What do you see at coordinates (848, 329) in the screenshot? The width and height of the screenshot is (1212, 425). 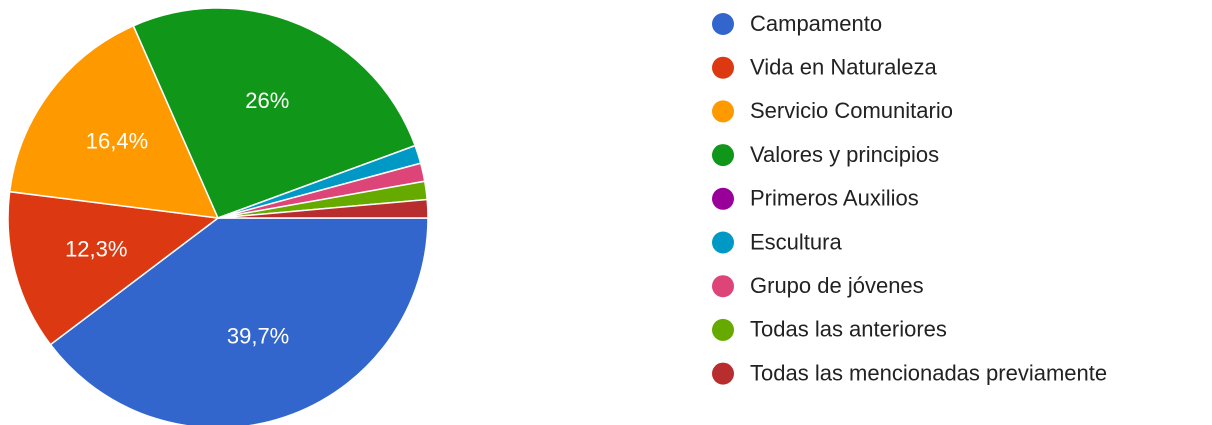 I see `legend-label: Todas las anteriores` at bounding box center [848, 329].